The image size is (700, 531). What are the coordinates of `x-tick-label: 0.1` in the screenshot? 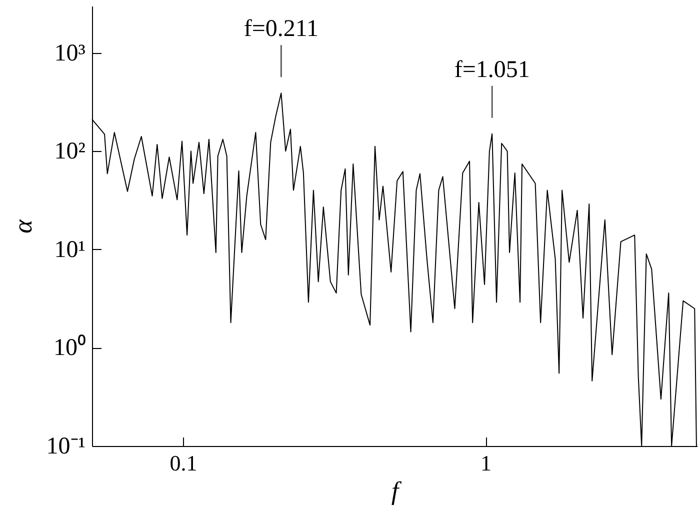 It's located at (184, 463).